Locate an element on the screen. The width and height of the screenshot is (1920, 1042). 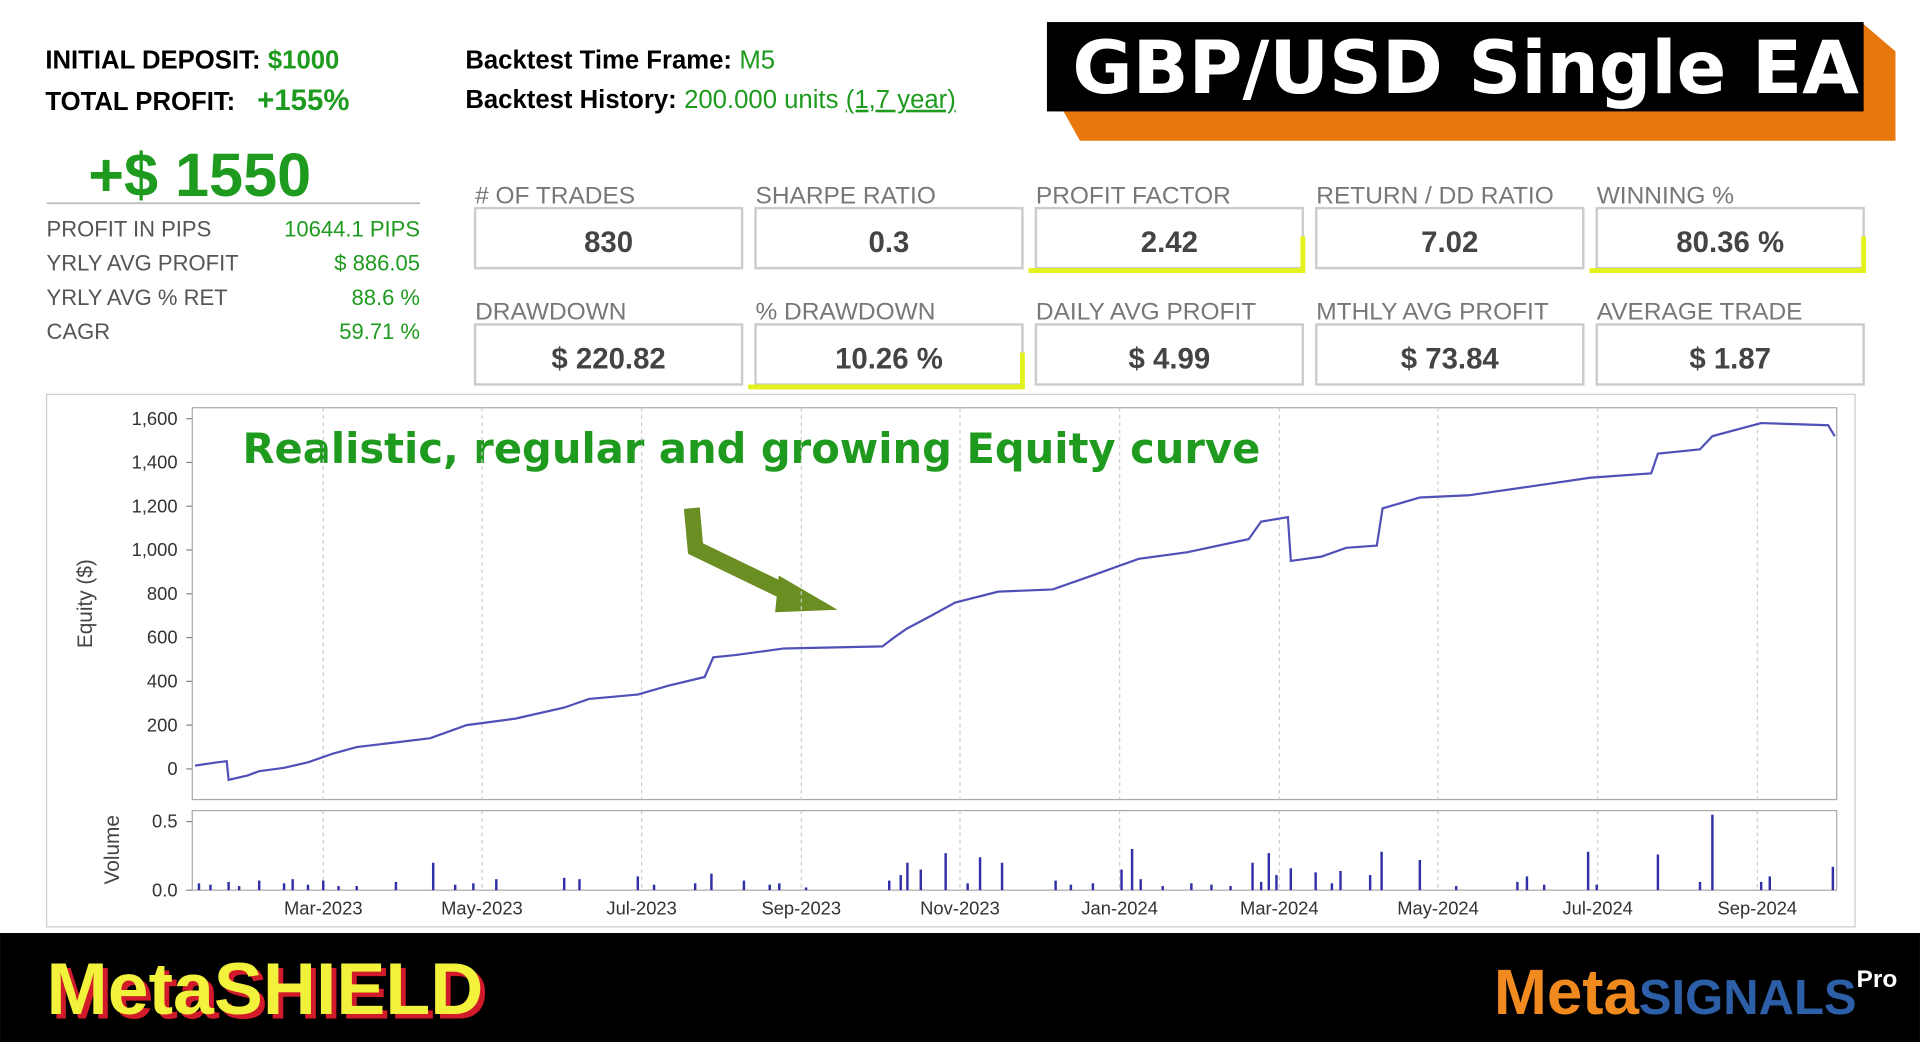
y-tick-label: 600 is located at coordinates (162, 637).